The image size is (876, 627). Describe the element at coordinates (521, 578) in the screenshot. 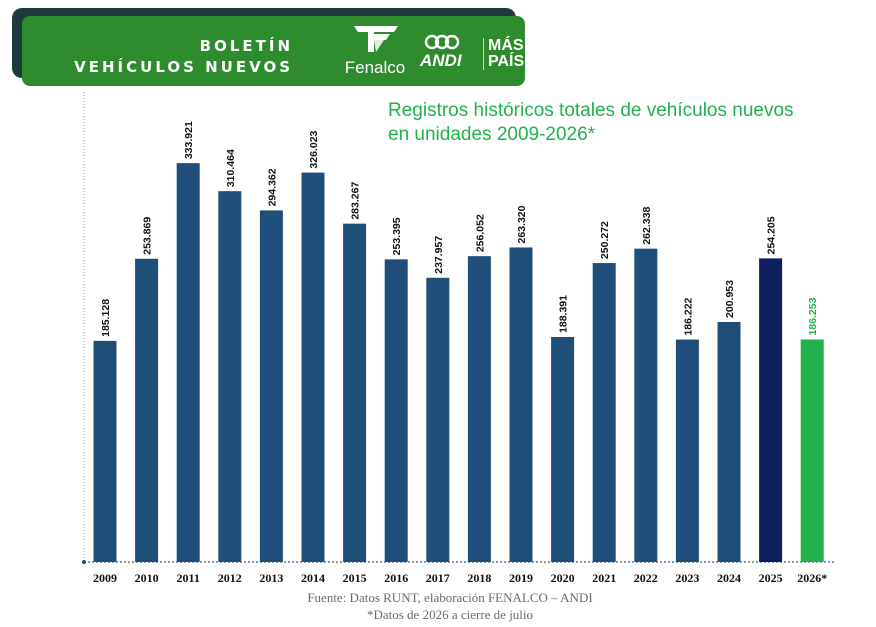

I see `tick-label-2019: 2019` at that location.